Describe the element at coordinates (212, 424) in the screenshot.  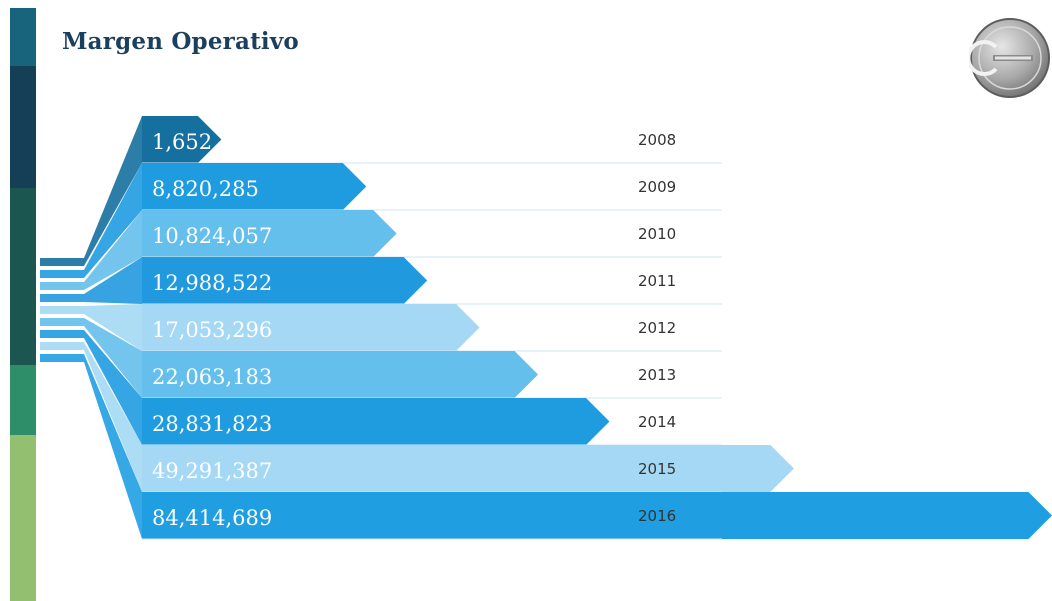
I see `bar-value-label-2014: 28,831,823` at that location.